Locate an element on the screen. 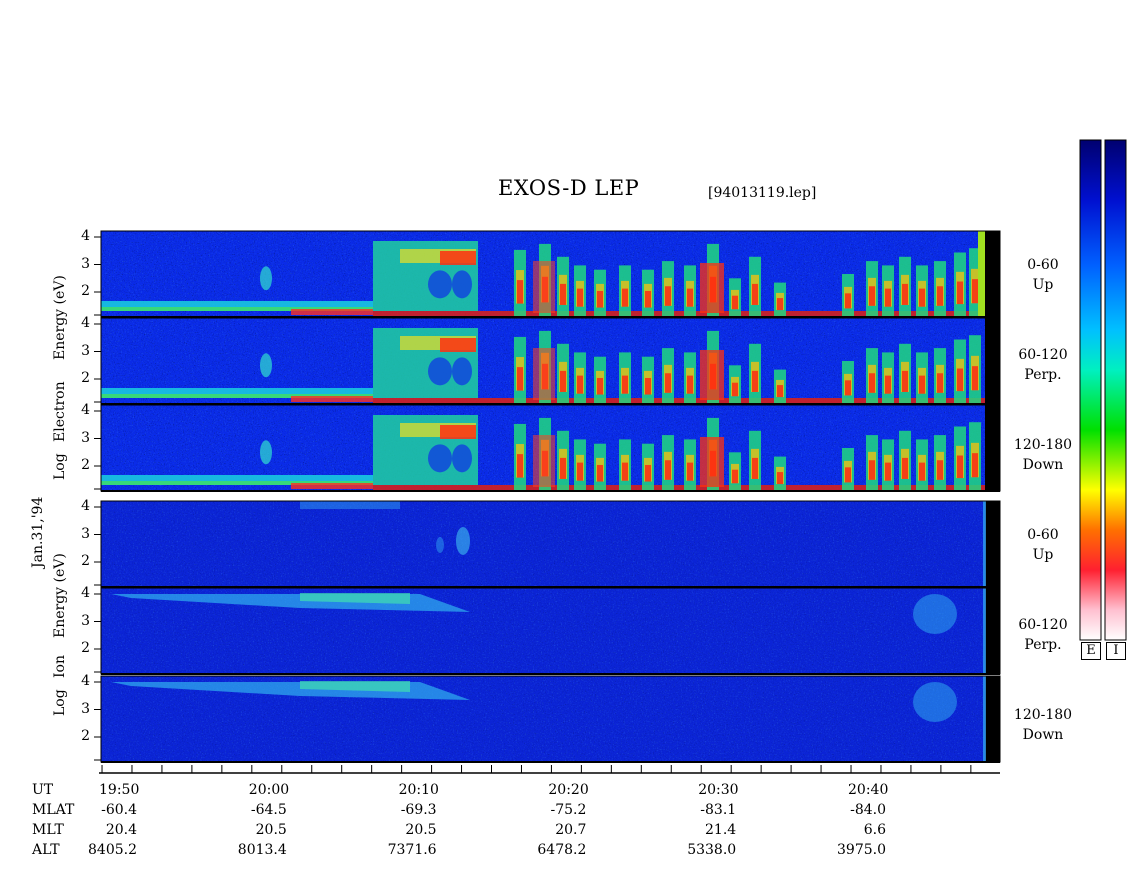 This screenshot has width=1130, height=875. date-label: Jan.31,'94 is located at coordinates (38, 532).